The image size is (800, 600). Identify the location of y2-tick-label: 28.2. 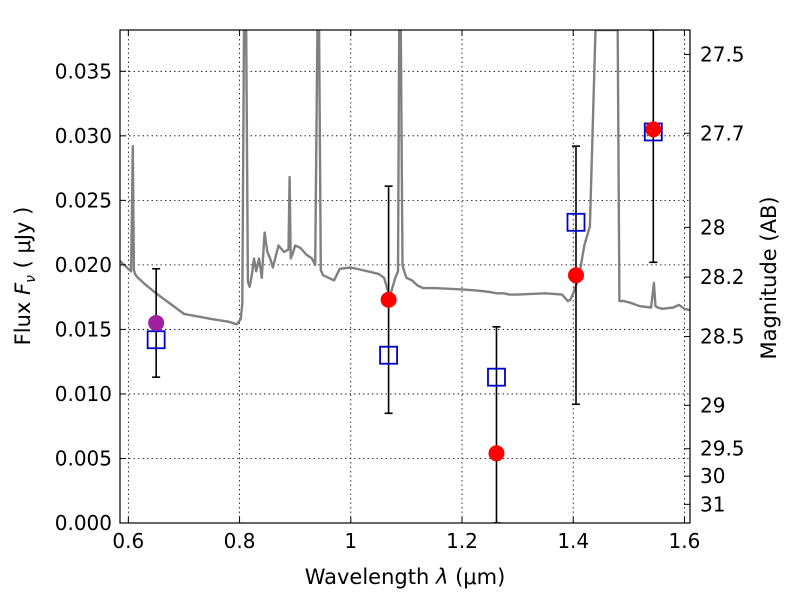
(722, 277).